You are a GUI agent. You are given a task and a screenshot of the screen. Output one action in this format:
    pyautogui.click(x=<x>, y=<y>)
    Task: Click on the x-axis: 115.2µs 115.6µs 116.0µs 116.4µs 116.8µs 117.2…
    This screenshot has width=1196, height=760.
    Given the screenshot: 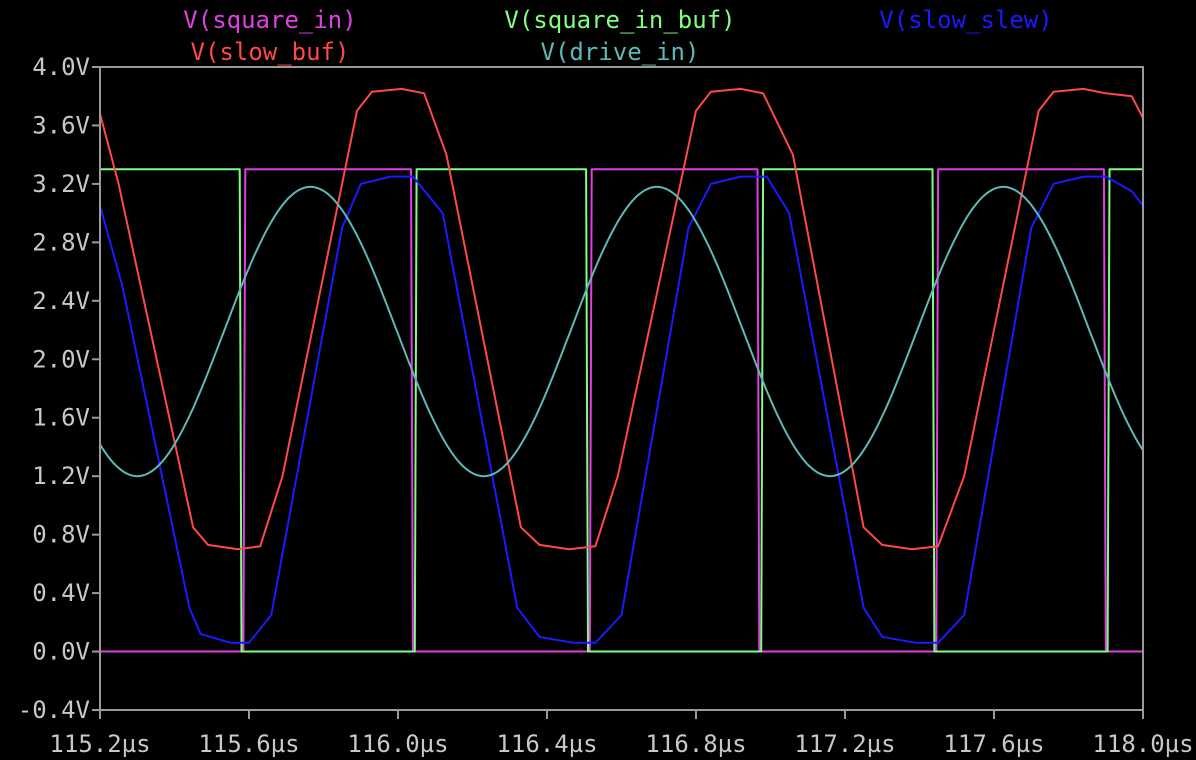 What is the action you would take?
    pyautogui.click(x=621, y=734)
    